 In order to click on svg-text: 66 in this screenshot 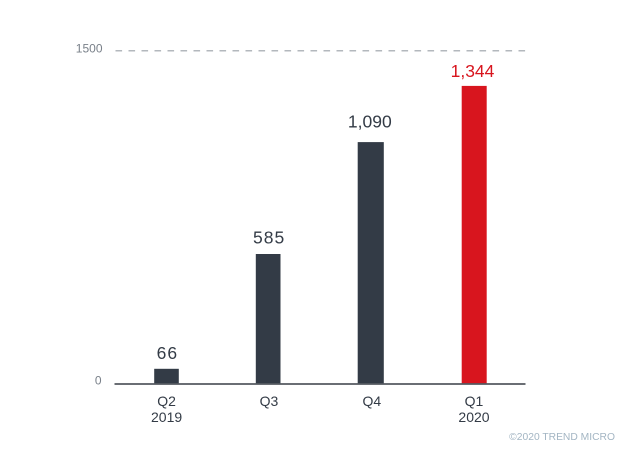, I will do `click(167, 353)`.